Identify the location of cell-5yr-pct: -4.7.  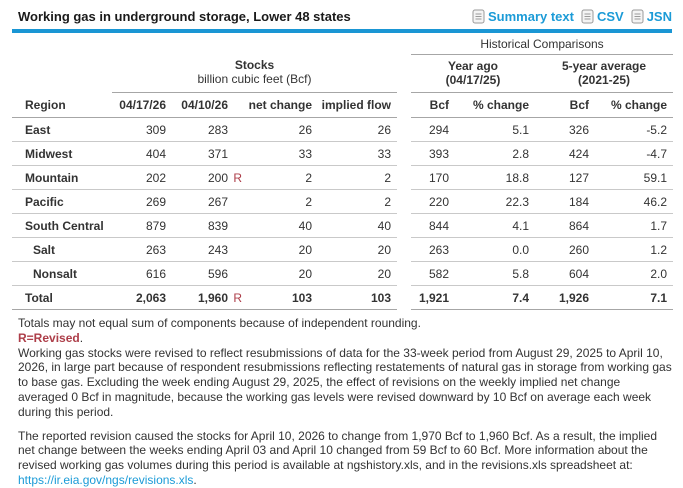
(634, 153).